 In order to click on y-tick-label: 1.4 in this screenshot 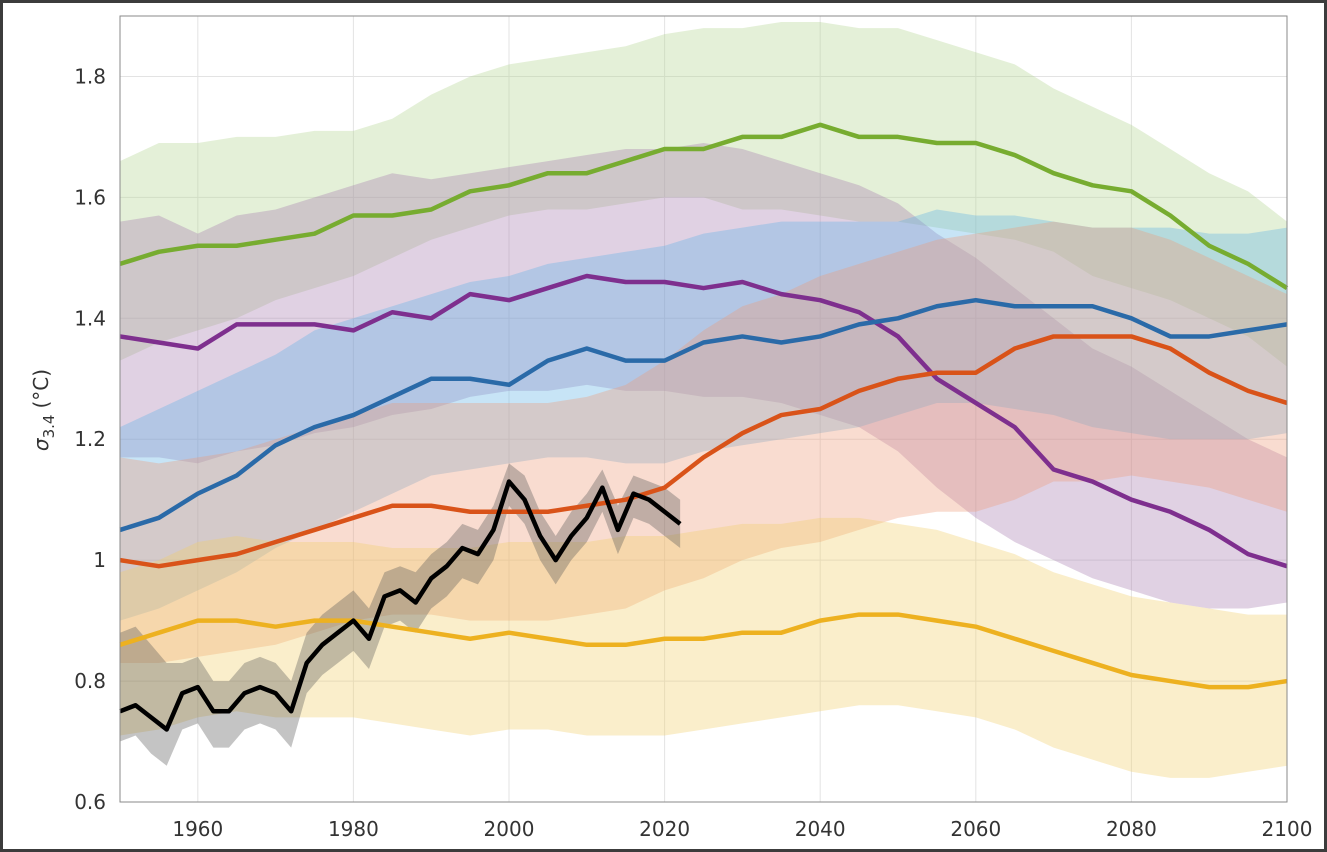, I will do `click(90, 318)`.